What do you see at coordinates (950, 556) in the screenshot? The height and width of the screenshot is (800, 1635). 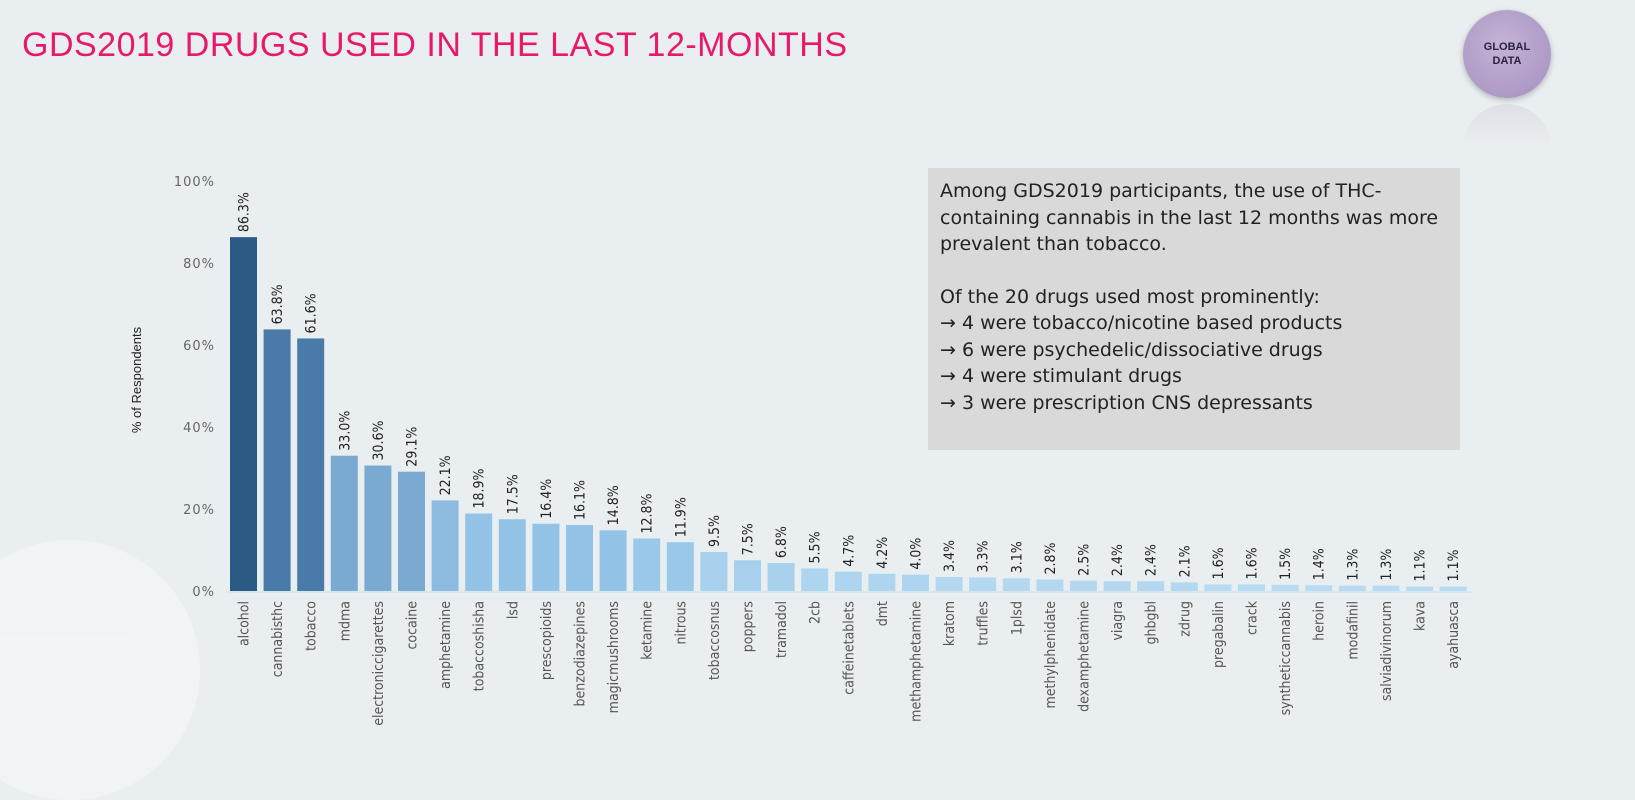 I see `data-label: 3.4%` at bounding box center [950, 556].